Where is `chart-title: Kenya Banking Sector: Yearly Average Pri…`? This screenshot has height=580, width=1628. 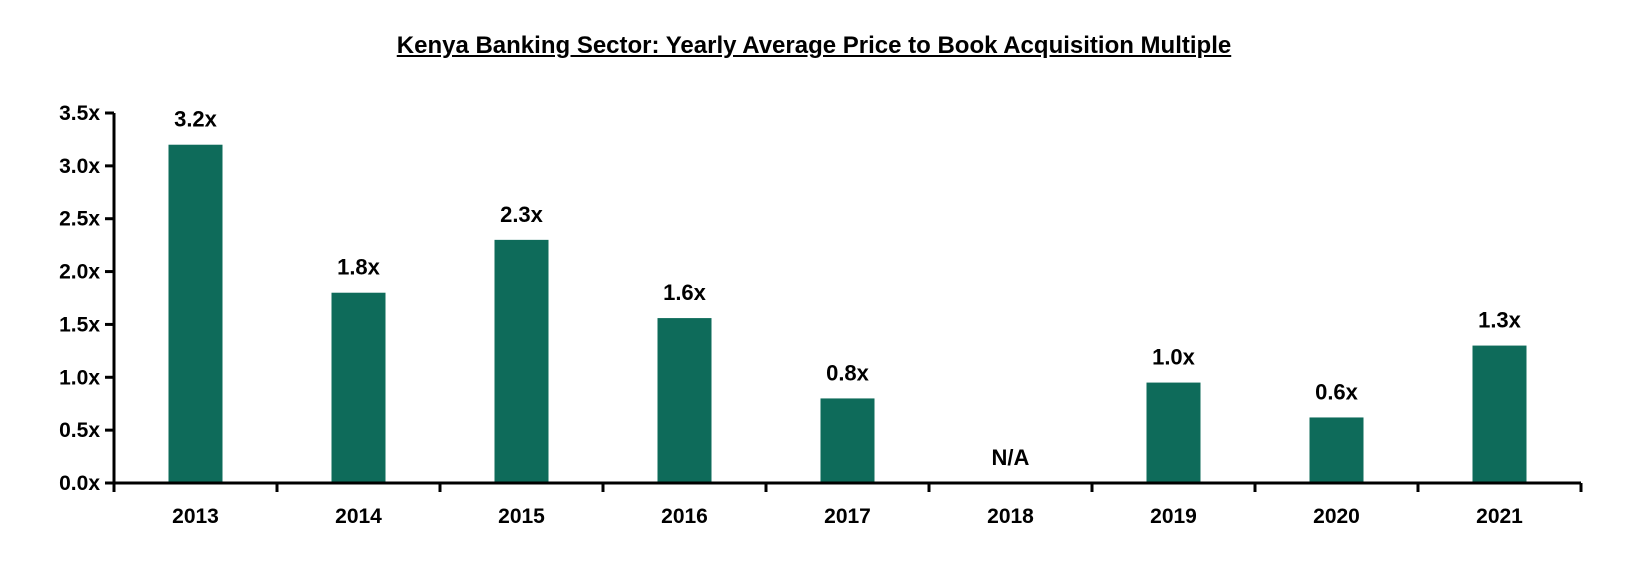
chart-title: Kenya Banking Sector: Yearly Average Pri… is located at coordinates (814, 45).